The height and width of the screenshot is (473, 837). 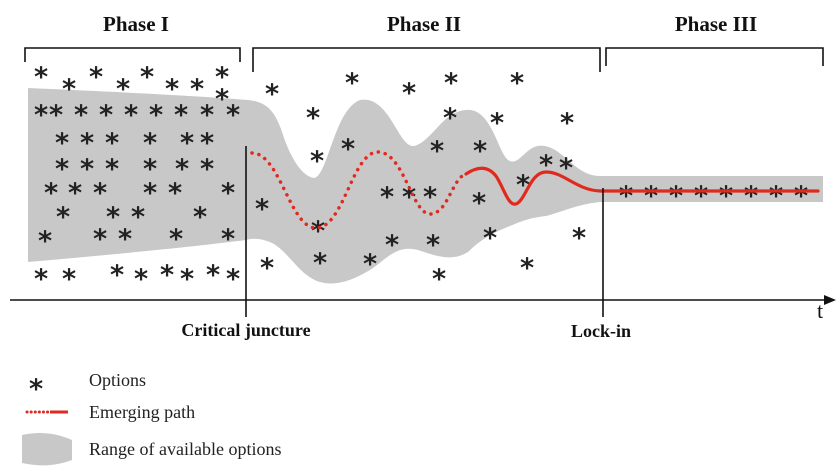 What do you see at coordinates (136, 24) in the screenshot?
I see `phase-1-title: Phase I` at bounding box center [136, 24].